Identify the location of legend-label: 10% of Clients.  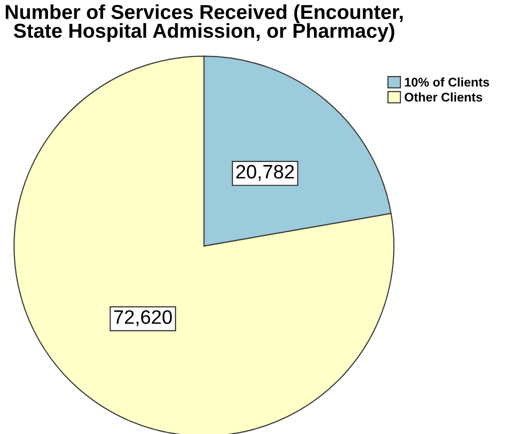
(447, 82).